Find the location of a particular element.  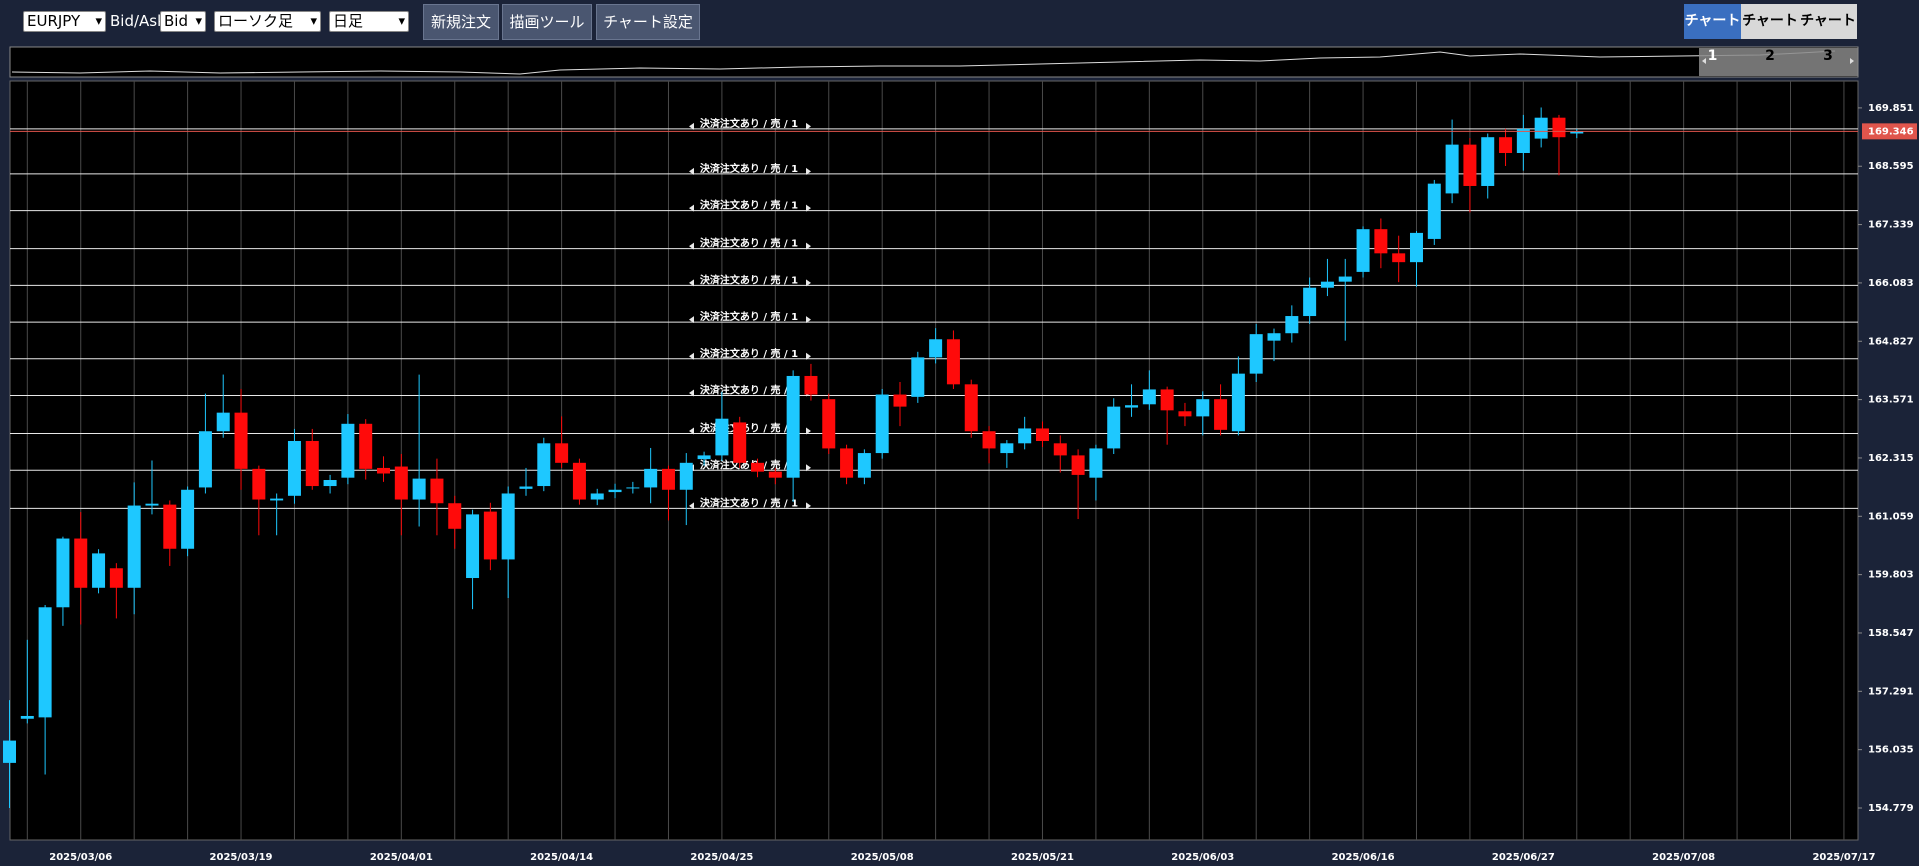

y-tick-label: 159.803 is located at coordinates (1891, 575).